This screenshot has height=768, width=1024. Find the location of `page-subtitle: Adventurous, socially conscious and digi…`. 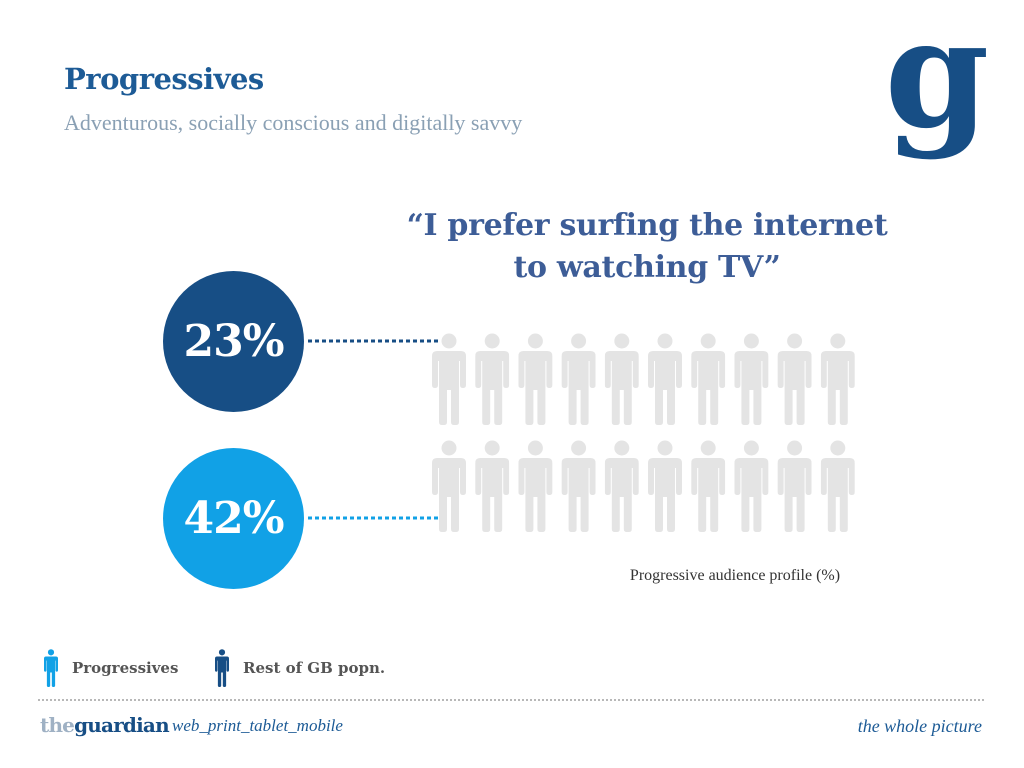

page-subtitle: Adventurous, socially conscious and digi… is located at coordinates (293, 122).